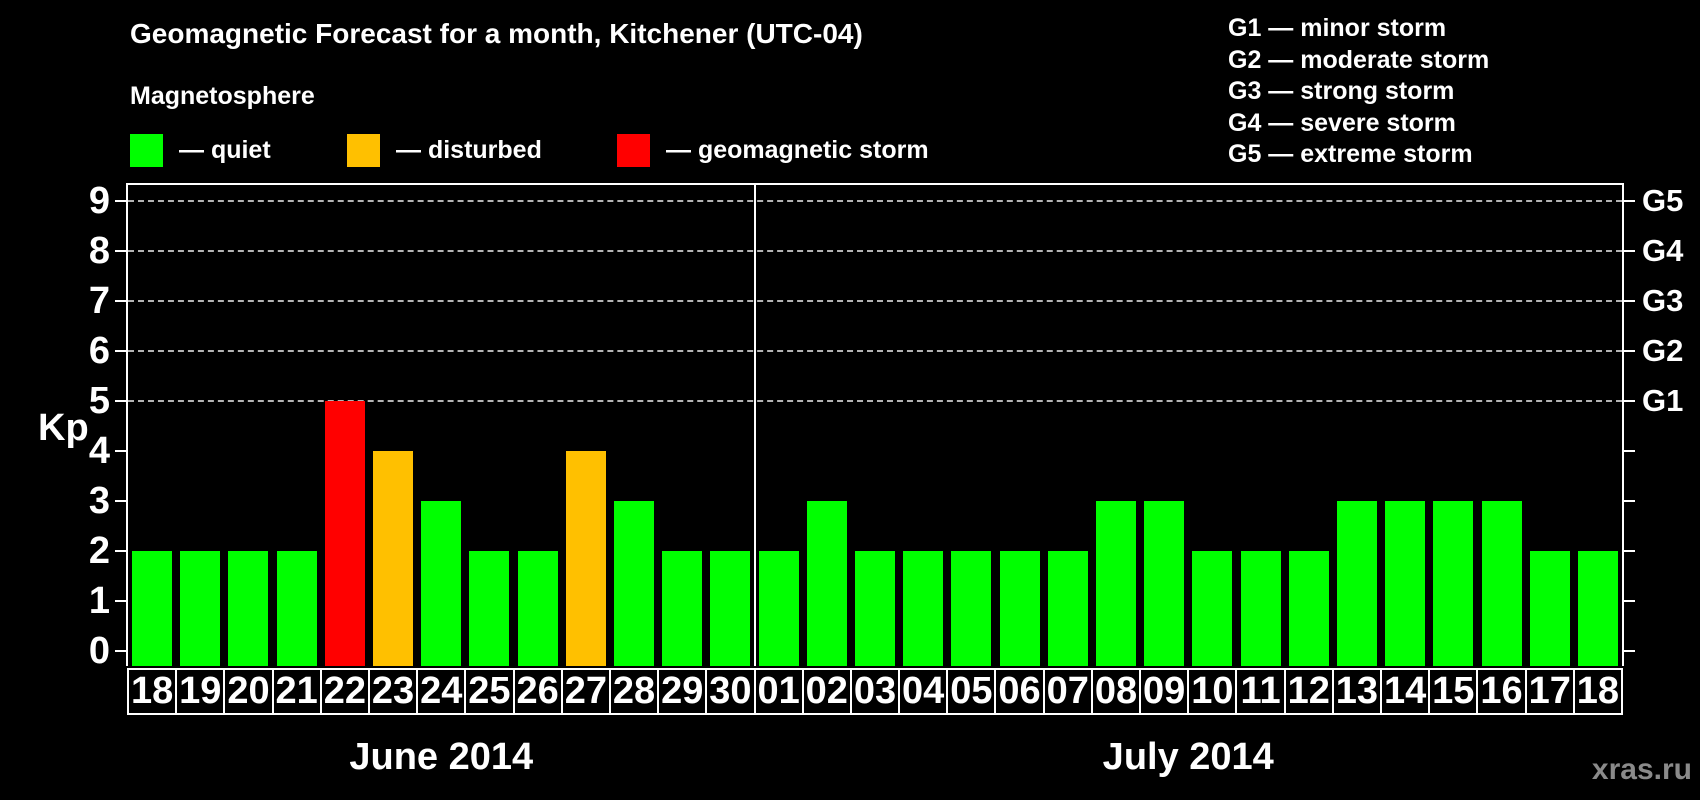 The image size is (1700, 800). I want to click on day-label-24: 24, so click(441, 691).